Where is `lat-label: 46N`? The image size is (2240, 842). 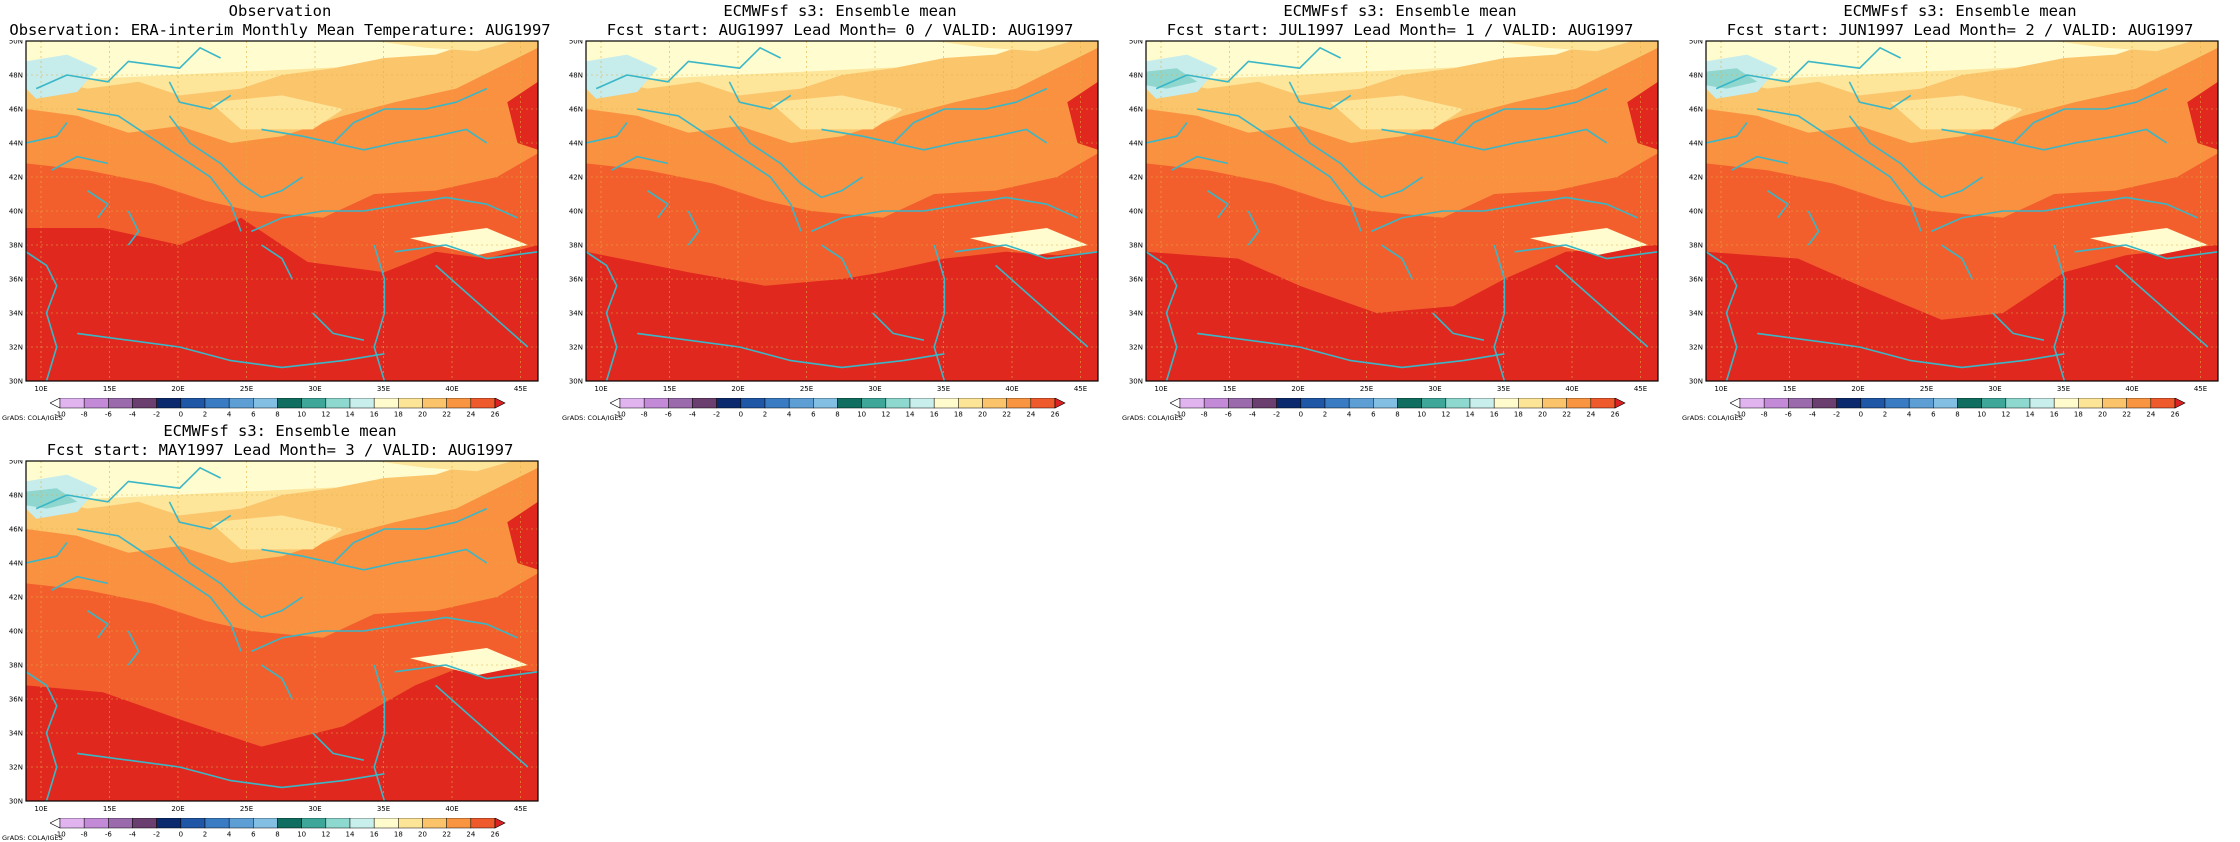
lat-label: 46N is located at coordinates (16, 530).